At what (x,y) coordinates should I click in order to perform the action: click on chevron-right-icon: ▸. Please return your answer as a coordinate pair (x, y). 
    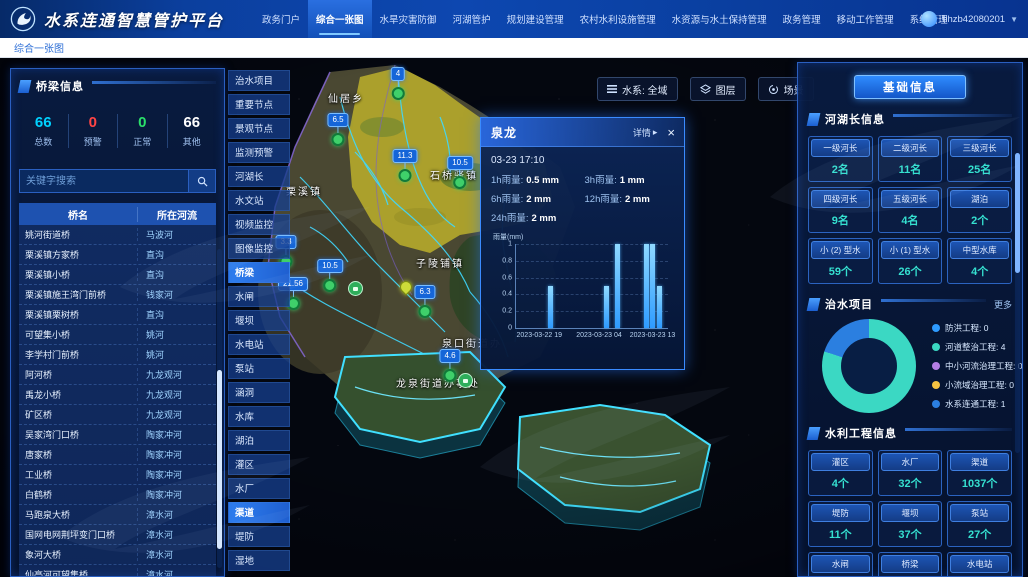
    Looking at the image, I should click on (655, 131).